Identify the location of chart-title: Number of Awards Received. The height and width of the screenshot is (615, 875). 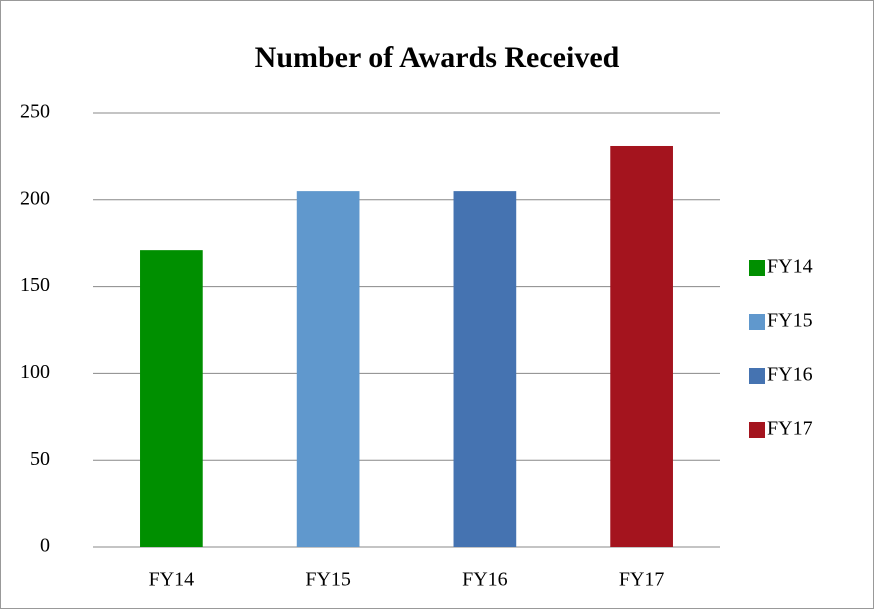
(437, 57).